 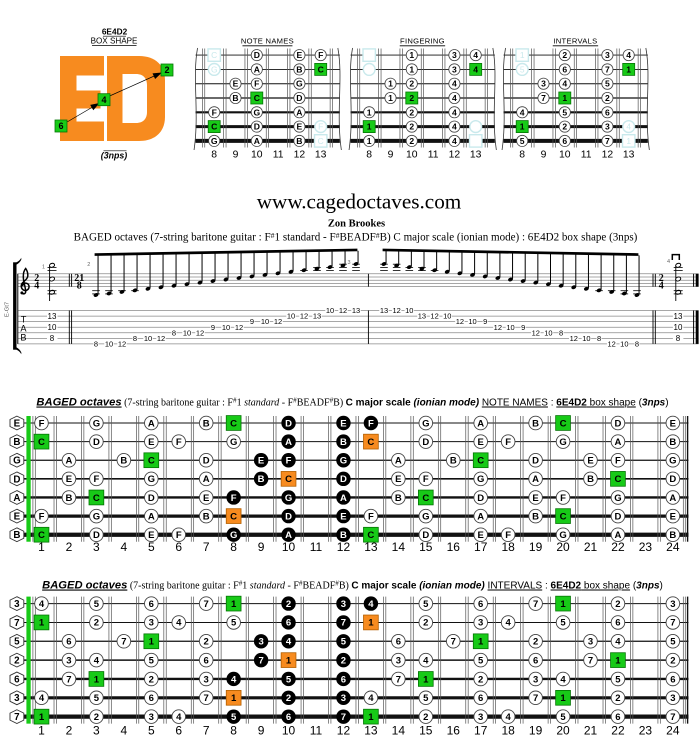 I want to click on svg-text: T, so click(x=24, y=319).